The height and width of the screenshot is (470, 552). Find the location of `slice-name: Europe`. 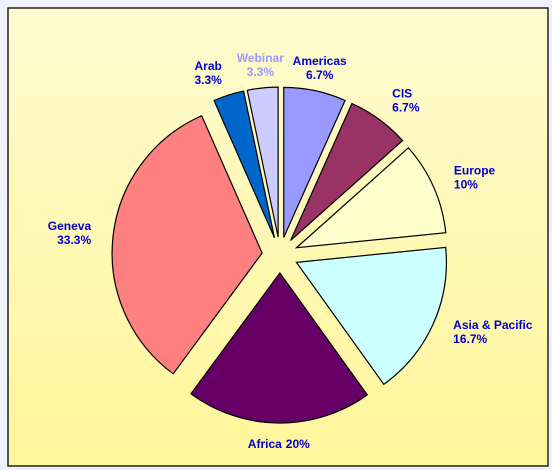

slice-name: Europe is located at coordinates (475, 171).